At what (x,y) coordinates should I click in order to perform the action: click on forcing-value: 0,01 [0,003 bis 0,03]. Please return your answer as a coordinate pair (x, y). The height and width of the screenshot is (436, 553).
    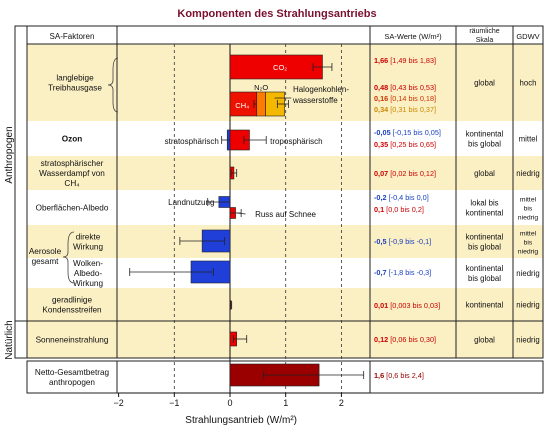
    Looking at the image, I should click on (407, 305).